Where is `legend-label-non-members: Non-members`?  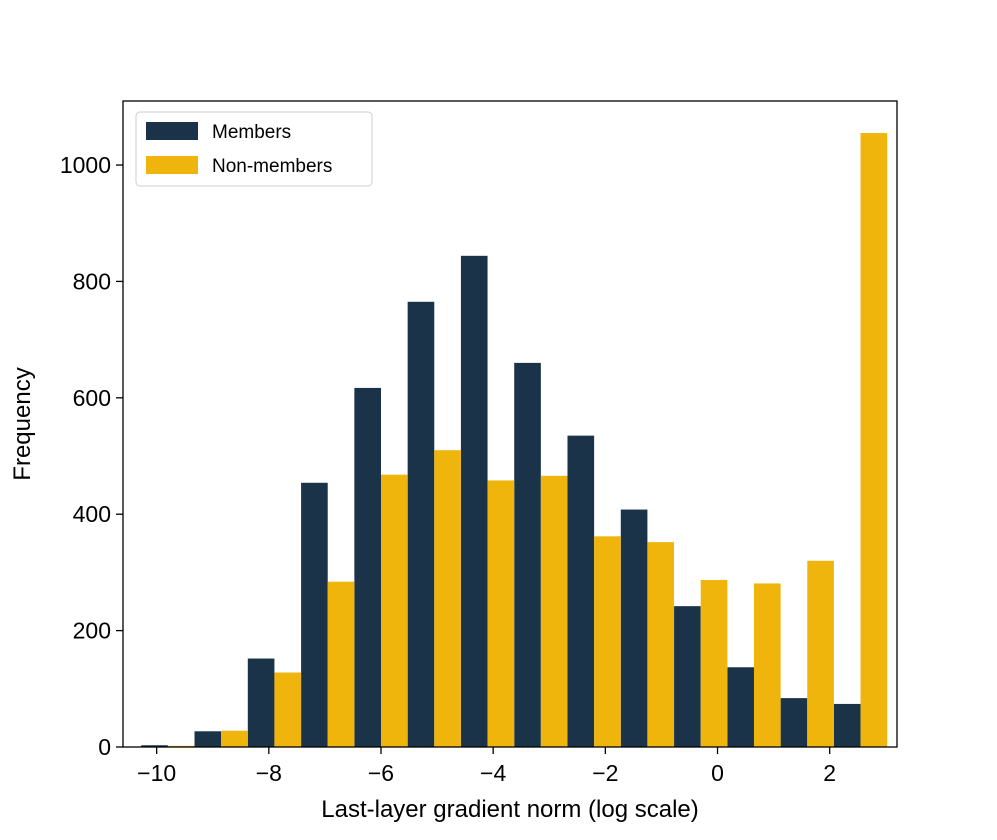 legend-label-non-members: Non-members is located at coordinates (272, 166).